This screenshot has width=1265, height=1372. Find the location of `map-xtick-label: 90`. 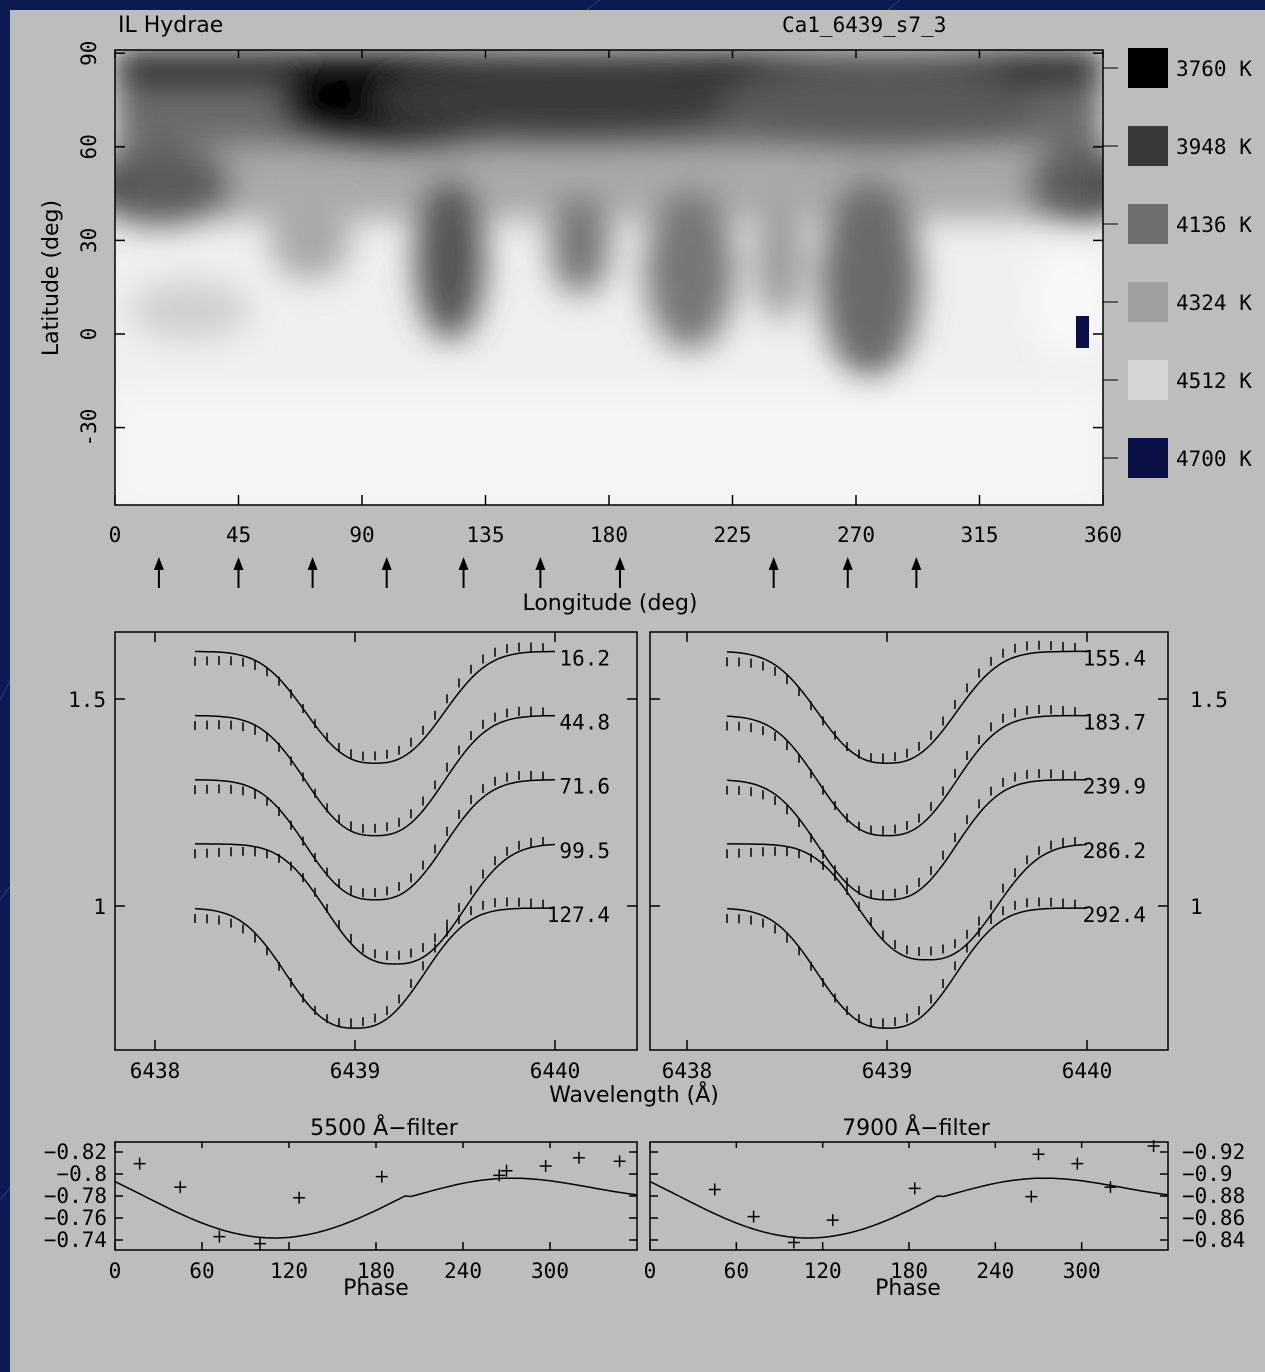

map-xtick-label: 90 is located at coordinates (361, 535).